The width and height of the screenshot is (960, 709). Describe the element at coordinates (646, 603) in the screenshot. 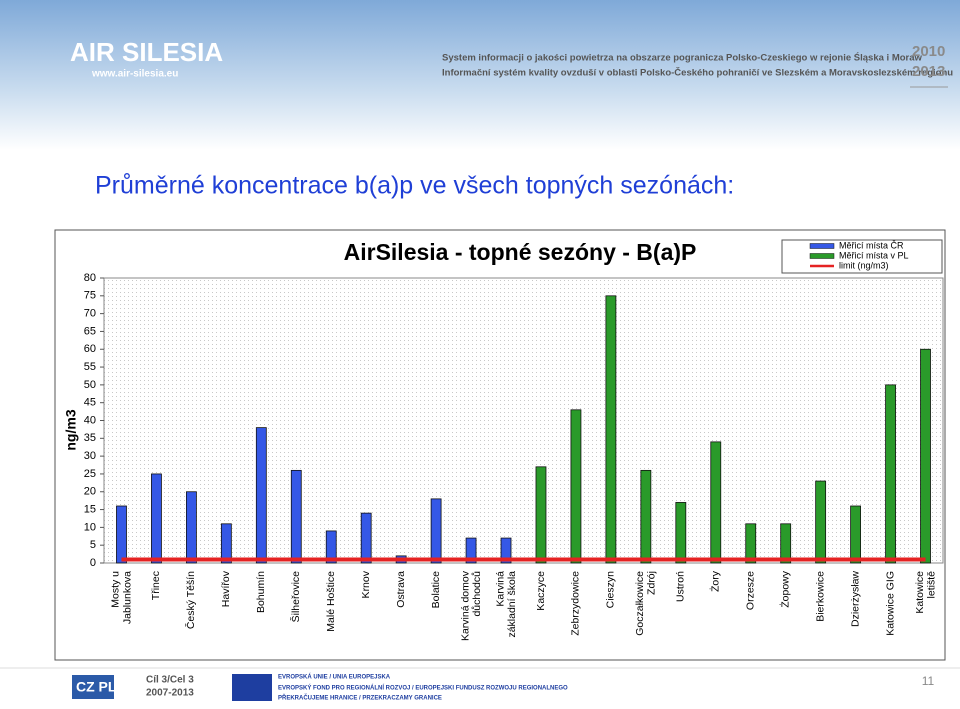

I see `x-tick-label: GoczałkowiceZdrój` at that location.